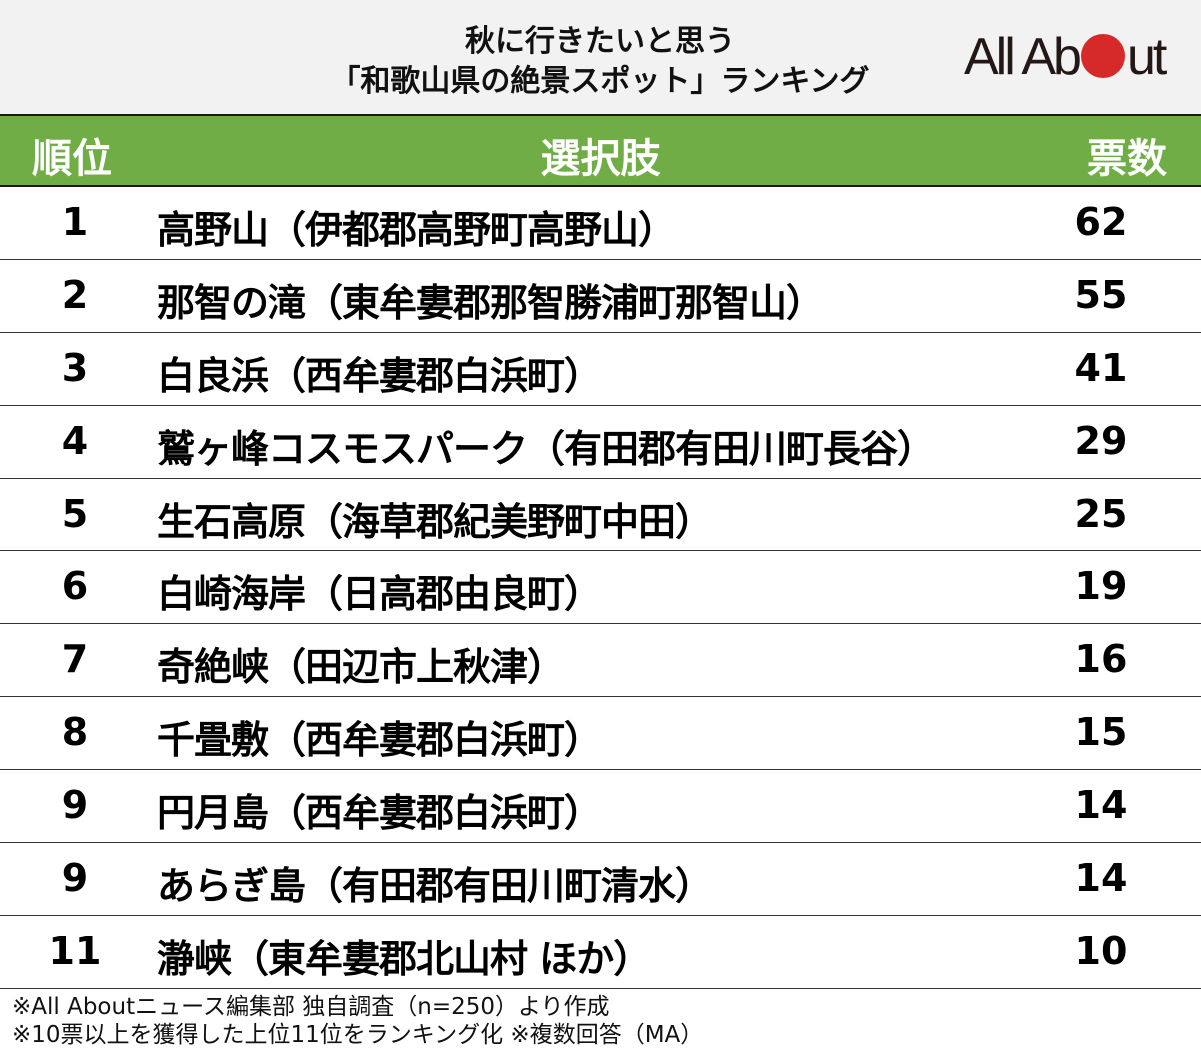  What do you see at coordinates (1101, 440) in the screenshot?
I see `votes-cell: 29` at bounding box center [1101, 440].